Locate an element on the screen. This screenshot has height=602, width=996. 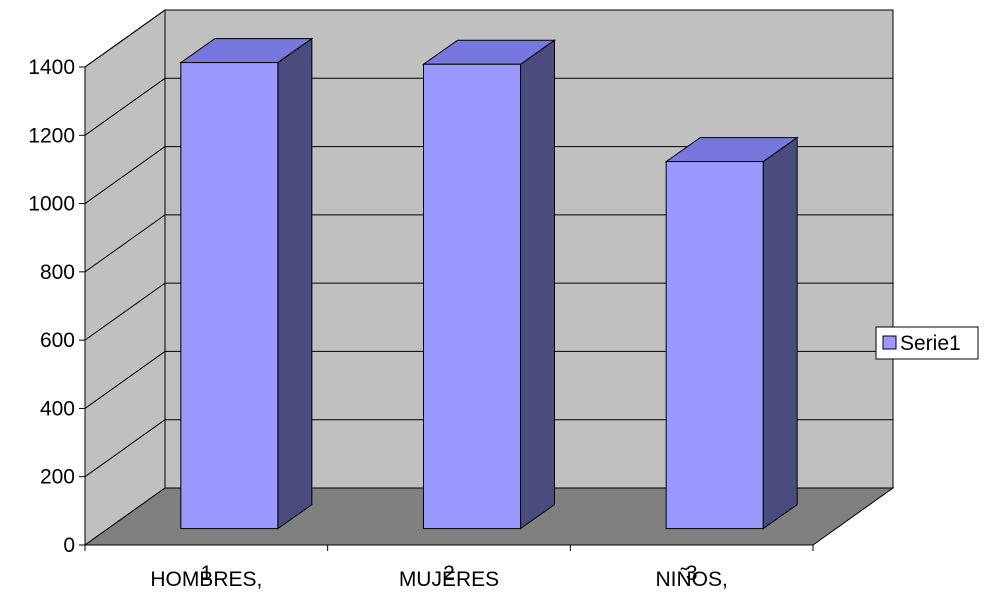
category-sublabel: HOMBRES, is located at coordinates (206, 579).